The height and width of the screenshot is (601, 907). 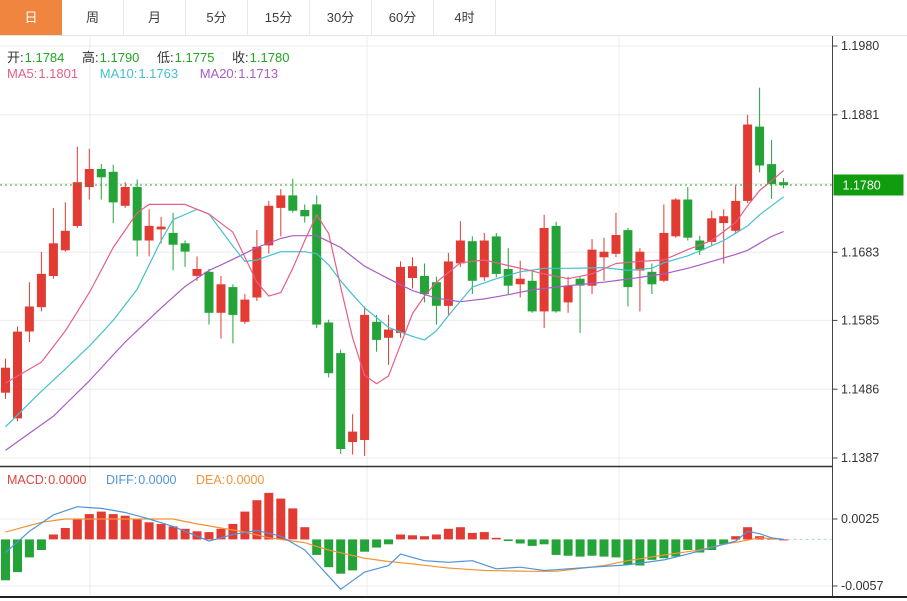 I want to click on tab-week: 周, so click(x=93, y=17).